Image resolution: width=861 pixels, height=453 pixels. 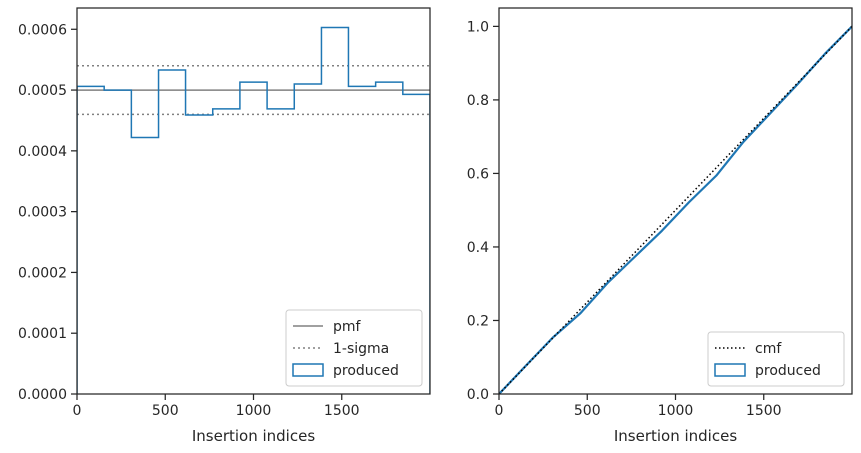 What do you see at coordinates (478, 174) in the screenshot?
I see `right-y-tick-label: 0.6` at bounding box center [478, 174].